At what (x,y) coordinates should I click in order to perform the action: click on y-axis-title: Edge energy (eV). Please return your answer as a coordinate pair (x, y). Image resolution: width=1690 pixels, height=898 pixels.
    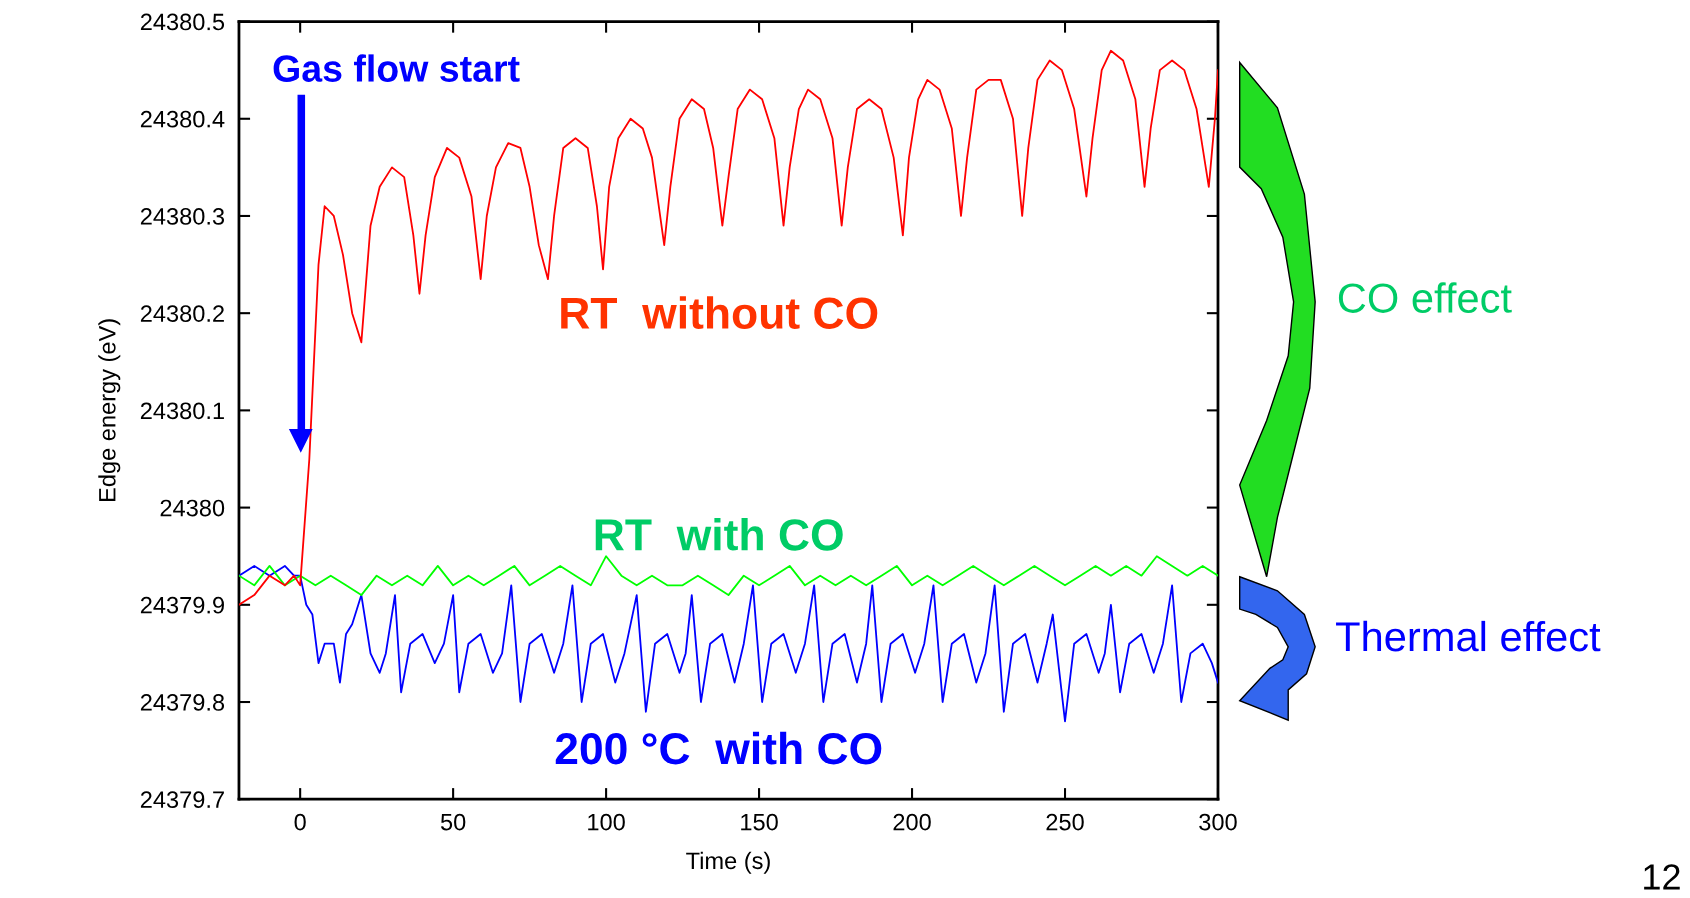
    Looking at the image, I should click on (109, 410).